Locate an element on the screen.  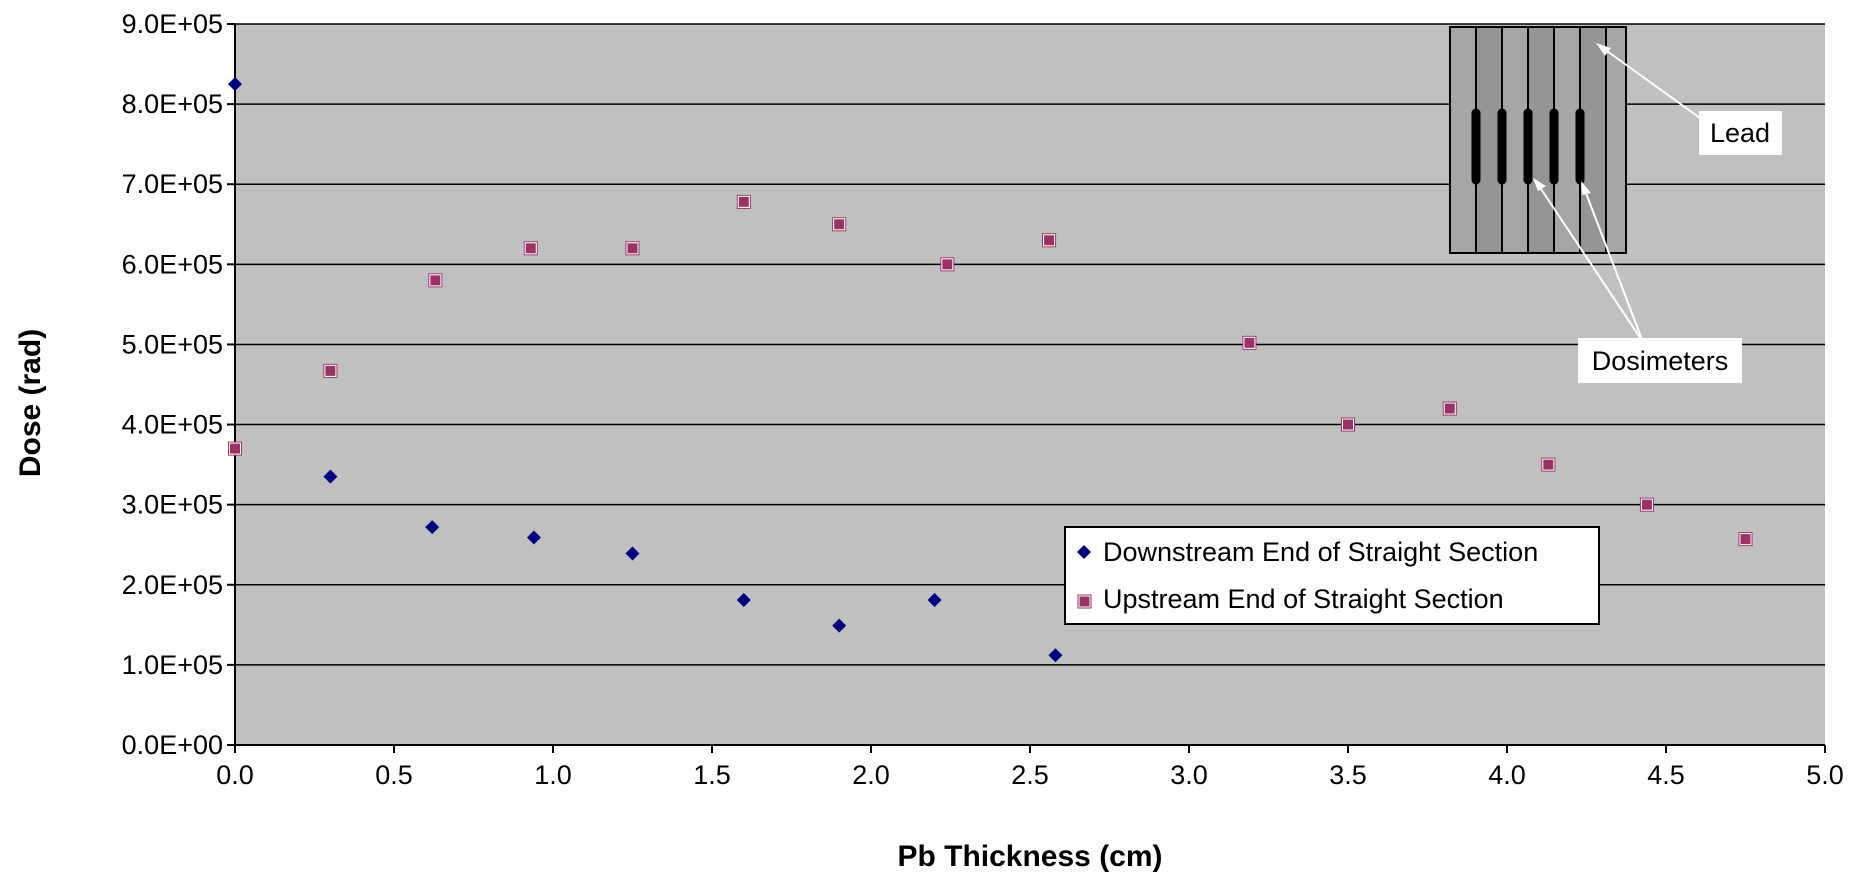
x-tick-label: 2.0 is located at coordinates (871, 775).